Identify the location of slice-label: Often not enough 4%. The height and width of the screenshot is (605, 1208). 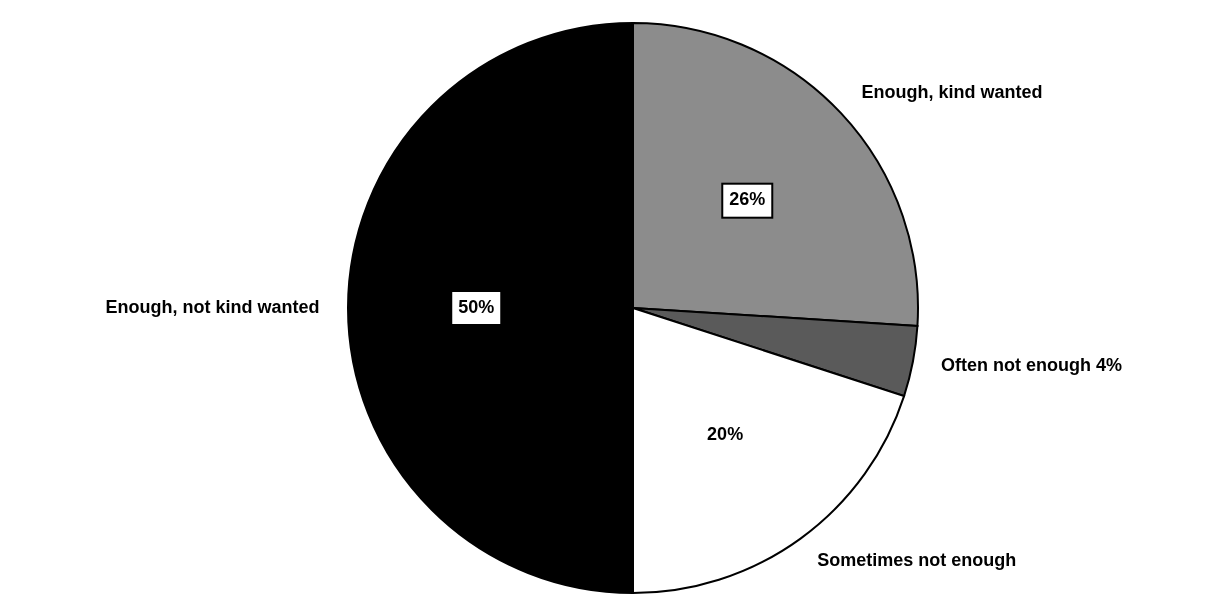
(1031, 365).